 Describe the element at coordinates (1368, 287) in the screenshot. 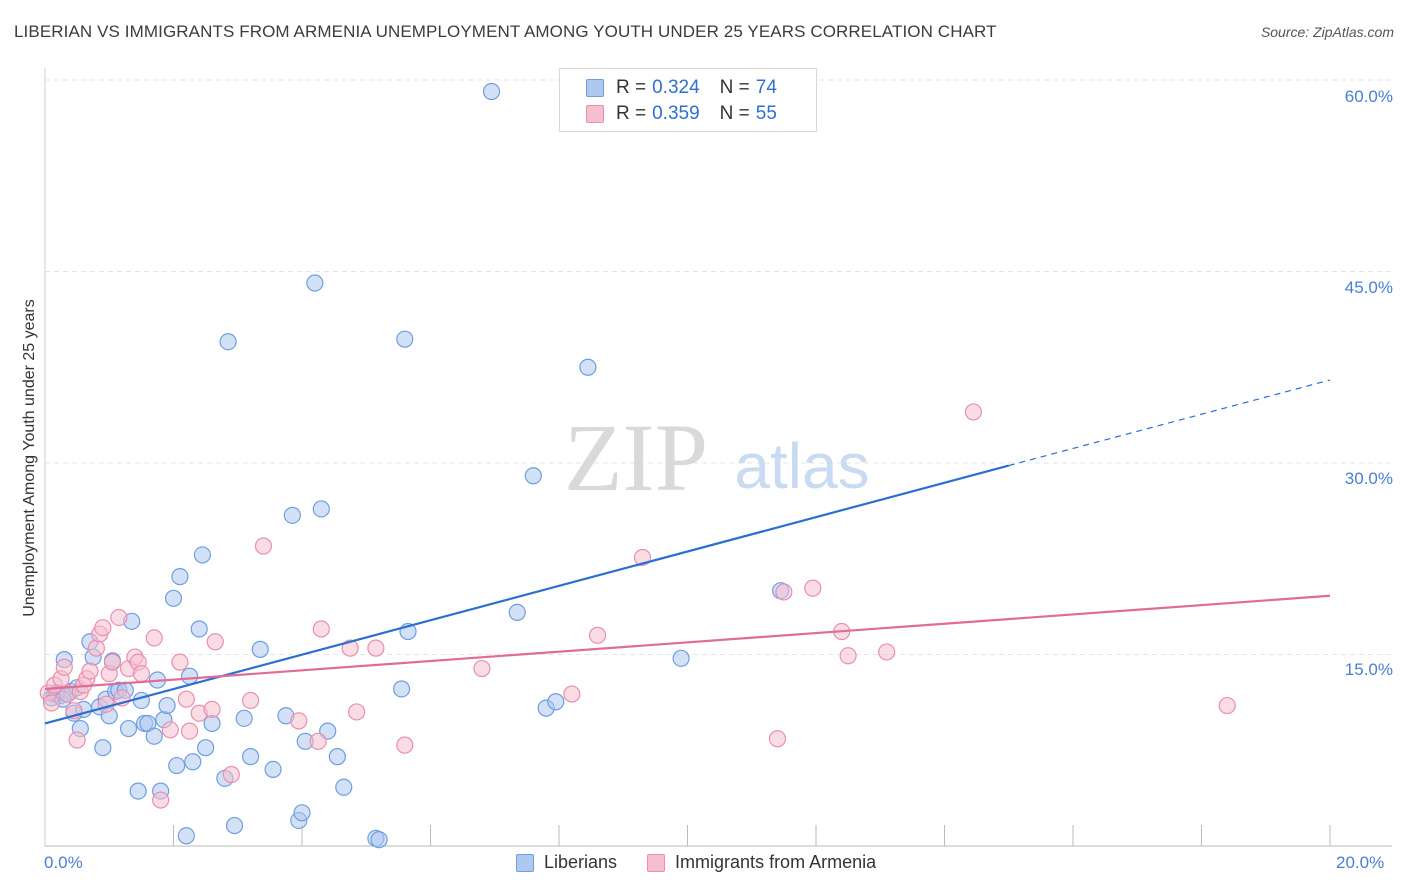

I see `y-tick-label: 45.0%` at that location.